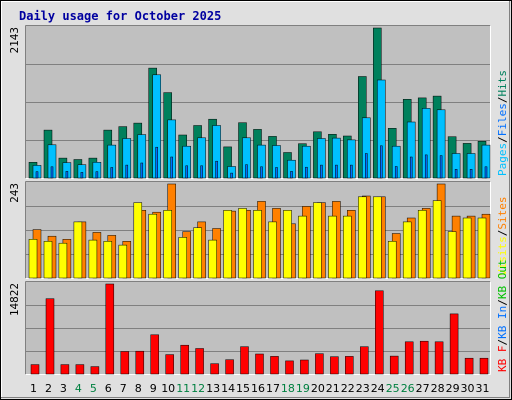 Image resolution: width=512 pixels, height=400 pixels. Describe the element at coordinates (502, 213) in the screenshot. I see `legend-entry-visits-2: Sites` at that location.